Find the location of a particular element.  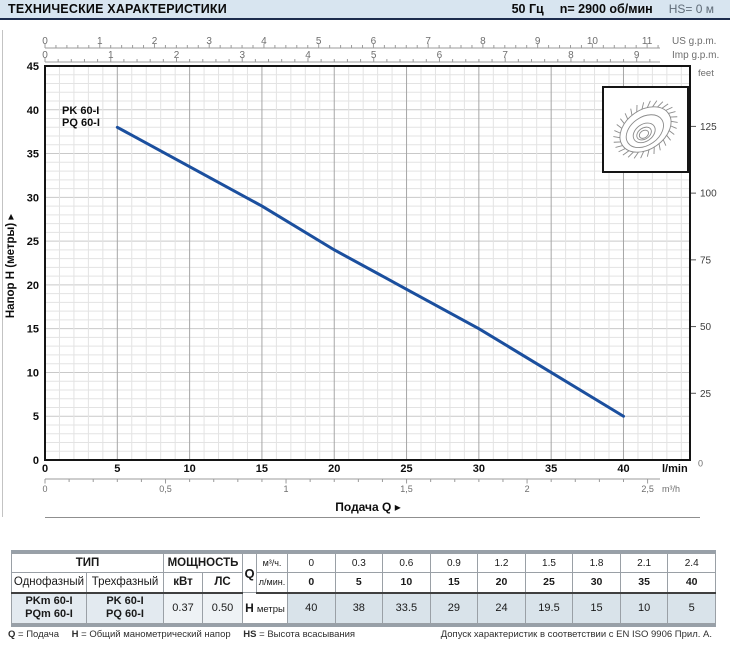

speed-value: n= 2900 об/мин is located at coordinates (606, 9).